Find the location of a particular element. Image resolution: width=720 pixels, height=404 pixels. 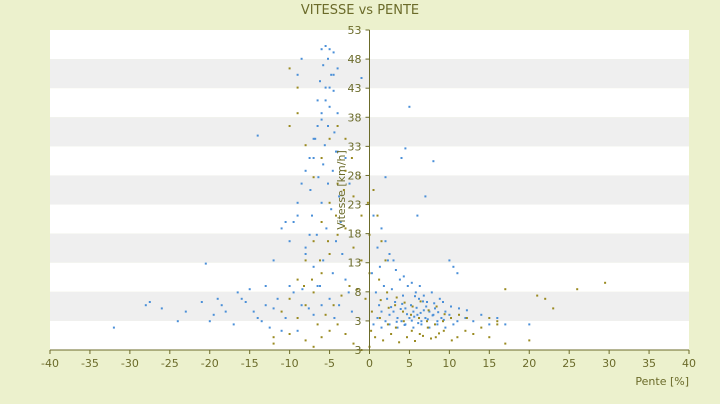

y-tick-label: 18 is located at coordinates (355, 234).